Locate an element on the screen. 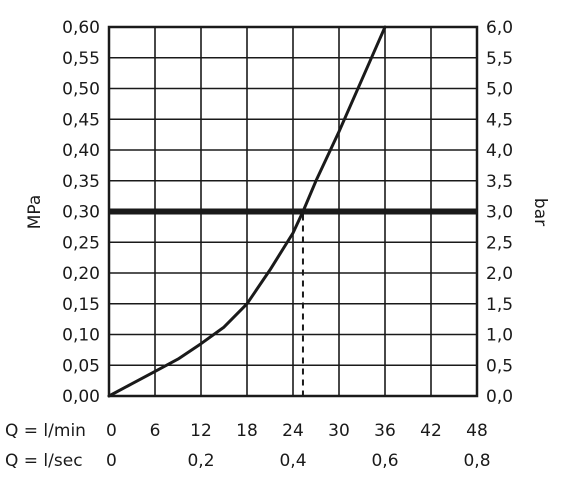  left-tick-label: 0,35 is located at coordinates (81, 182).